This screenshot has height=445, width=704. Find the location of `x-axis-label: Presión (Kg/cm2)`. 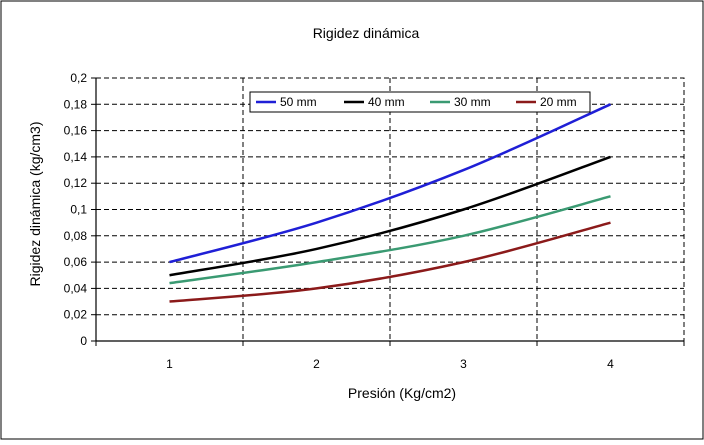

x-axis-label: Presión (Kg/cm2) is located at coordinates (402, 393).